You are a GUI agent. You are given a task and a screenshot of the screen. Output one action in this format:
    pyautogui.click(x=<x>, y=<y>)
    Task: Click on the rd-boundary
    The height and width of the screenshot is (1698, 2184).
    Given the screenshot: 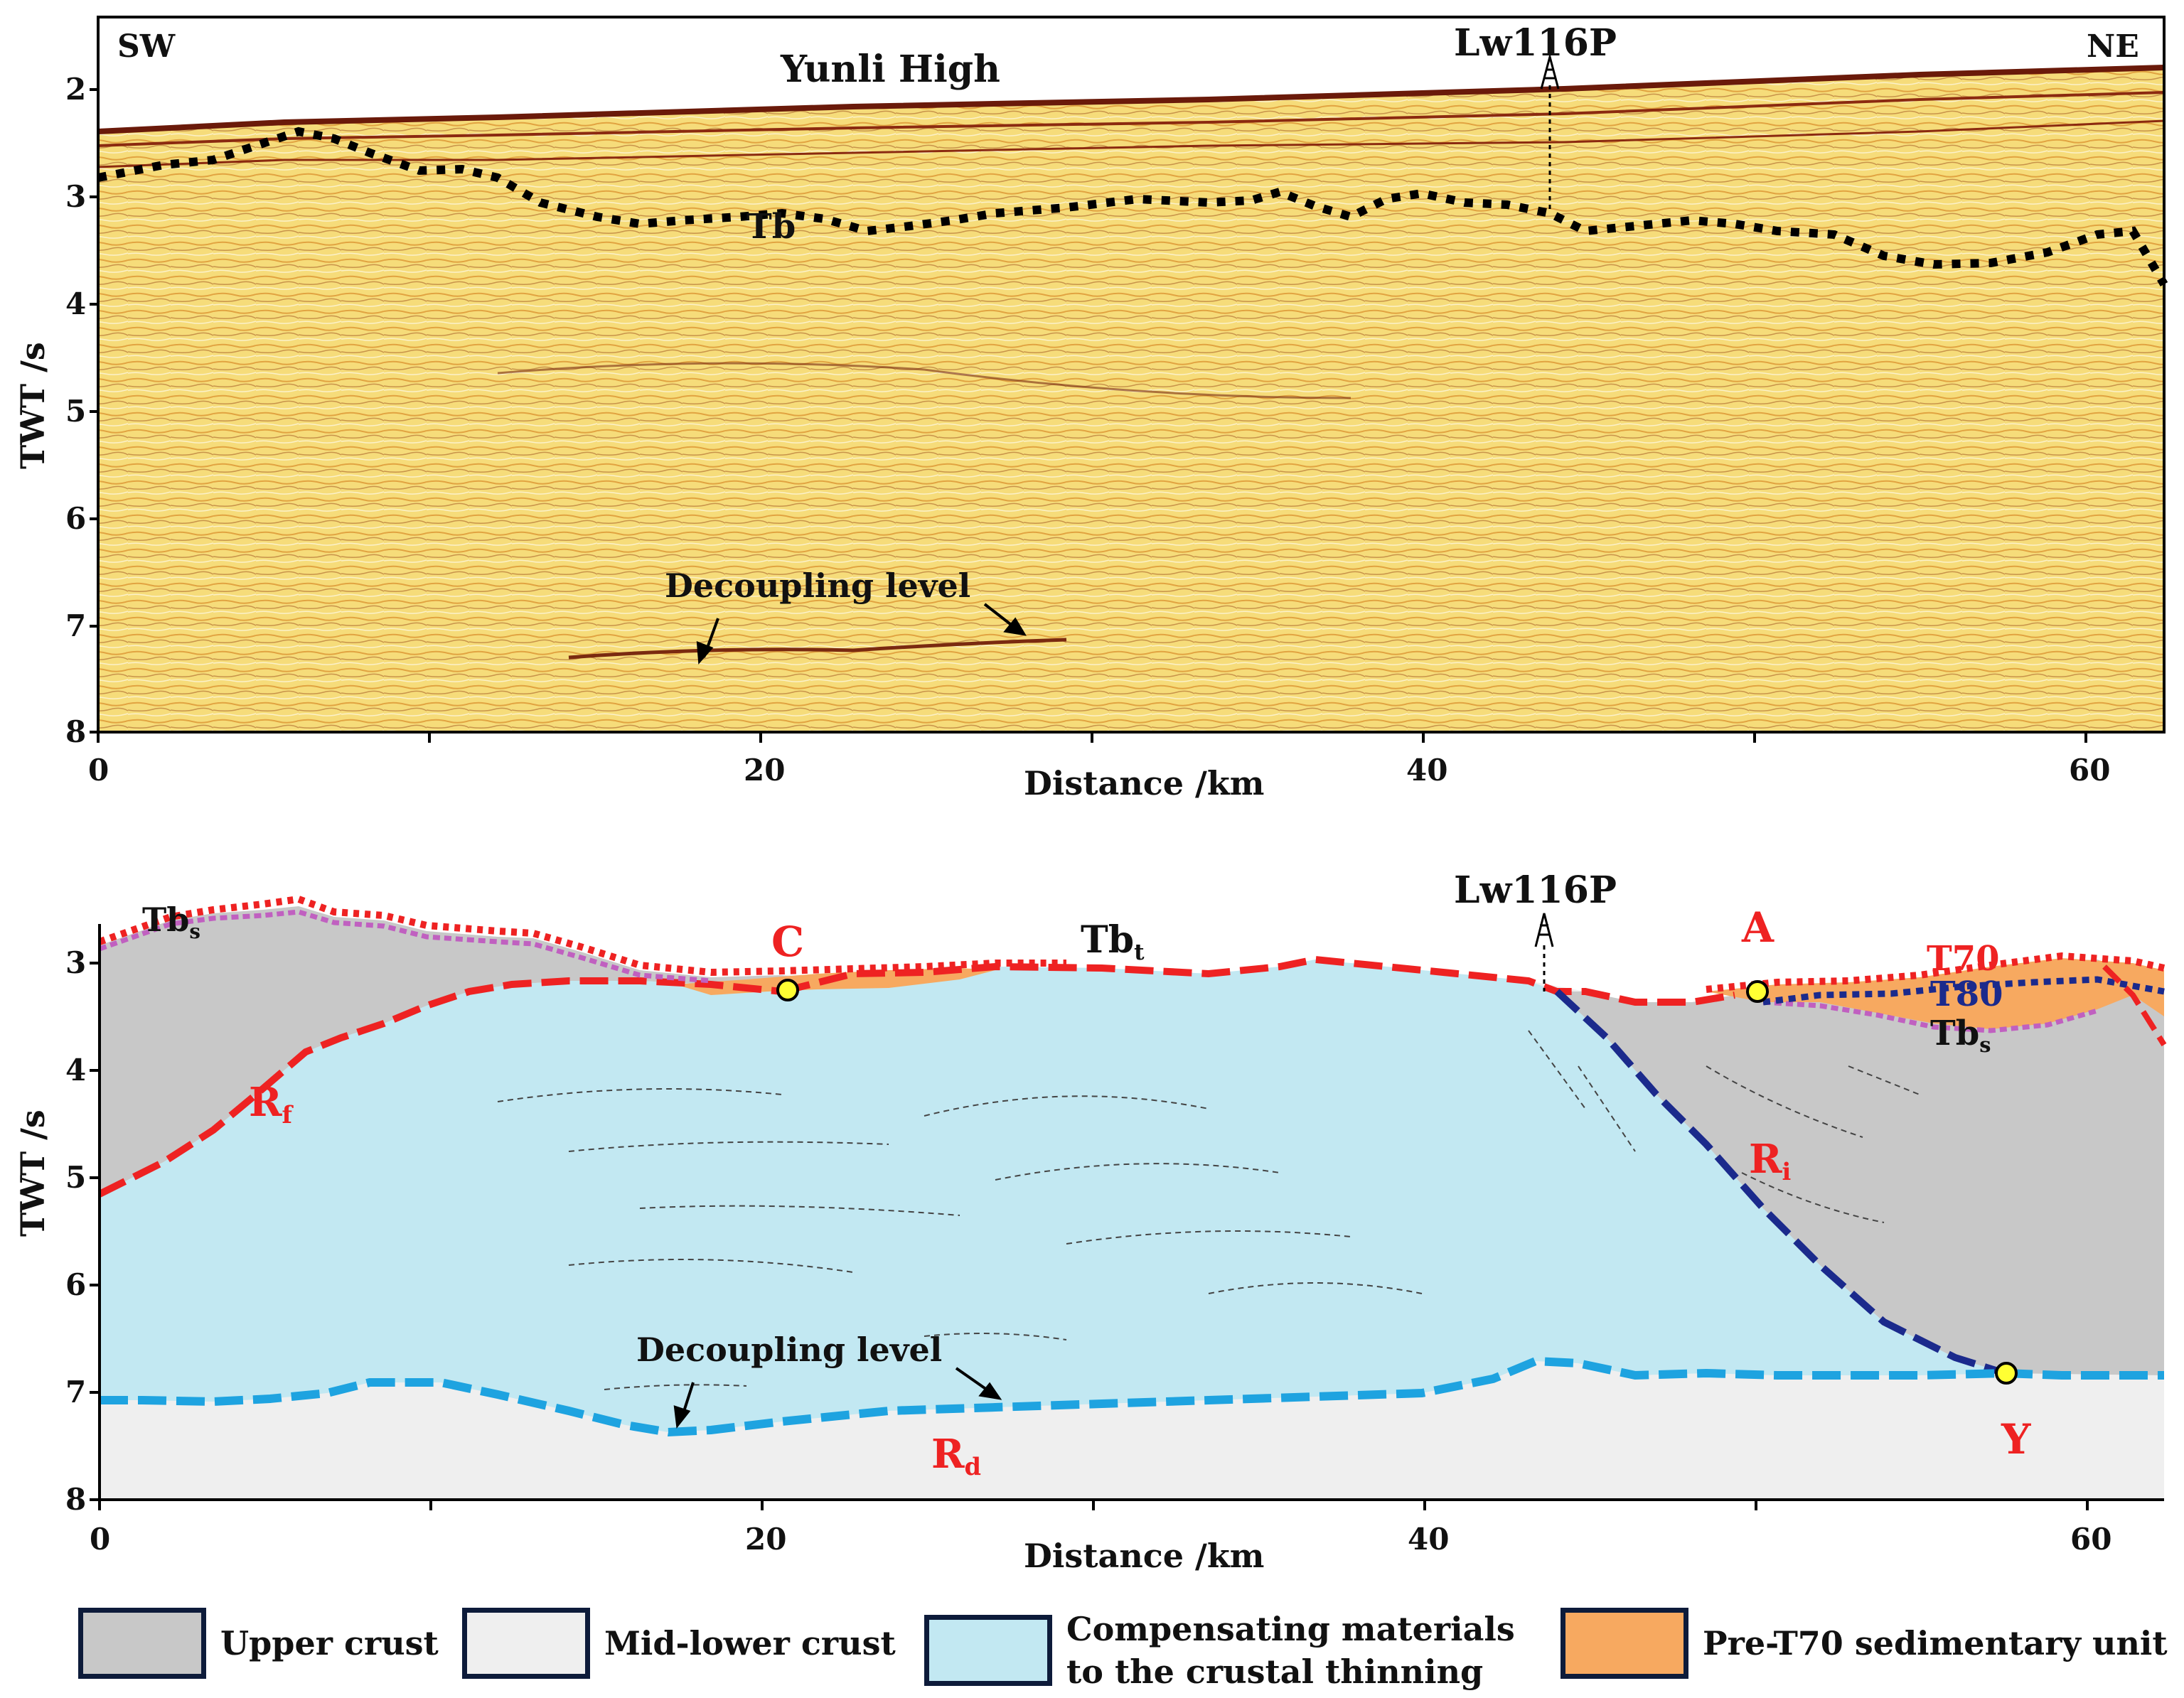 What is the action you would take?
    pyautogui.click(x=1132, y=1396)
    